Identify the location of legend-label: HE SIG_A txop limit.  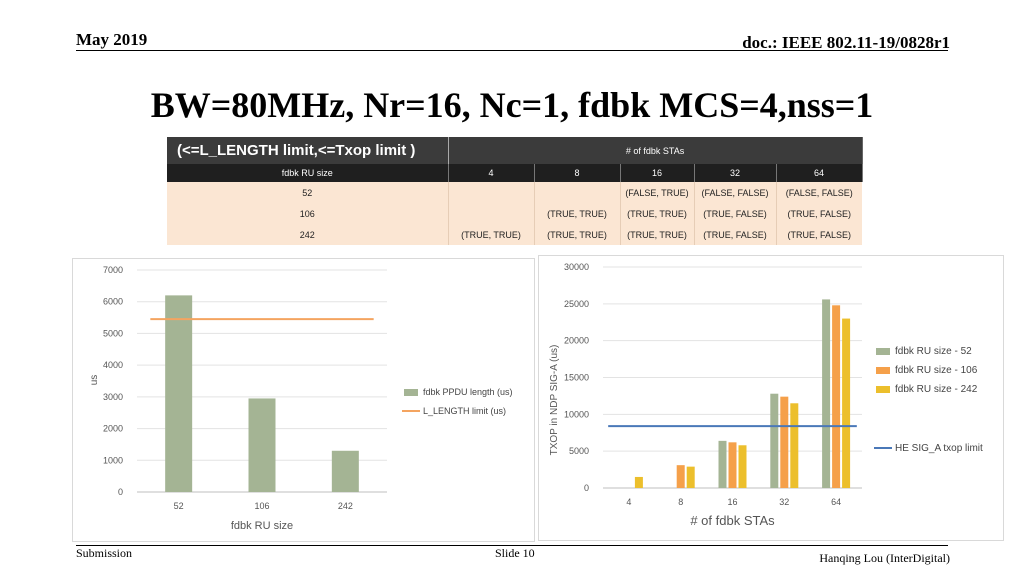
(939, 448).